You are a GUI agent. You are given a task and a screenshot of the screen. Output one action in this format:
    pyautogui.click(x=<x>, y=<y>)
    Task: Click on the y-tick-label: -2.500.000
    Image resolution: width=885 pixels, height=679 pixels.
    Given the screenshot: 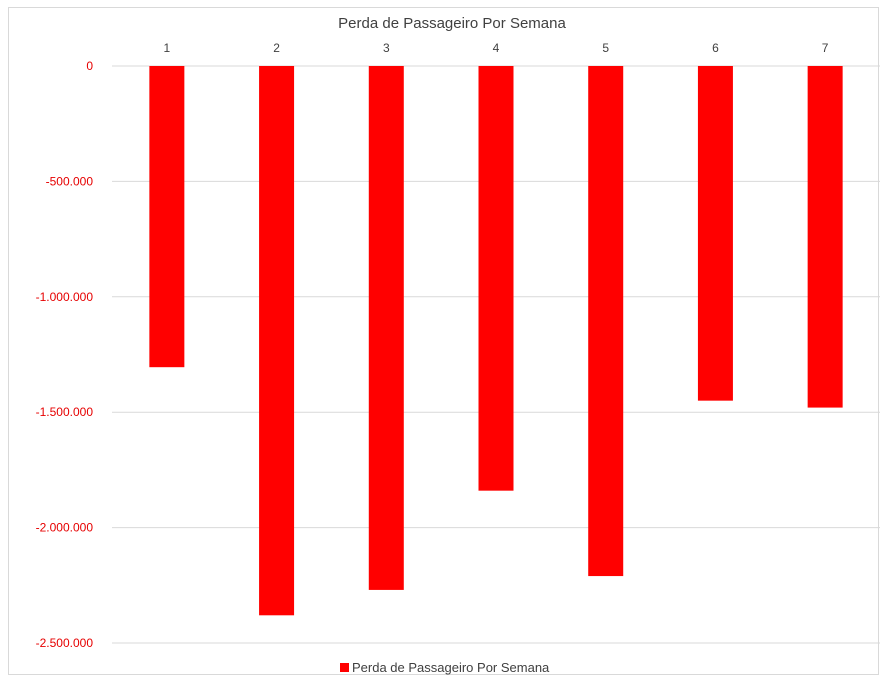 What is the action you would take?
    pyautogui.click(x=65, y=643)
    